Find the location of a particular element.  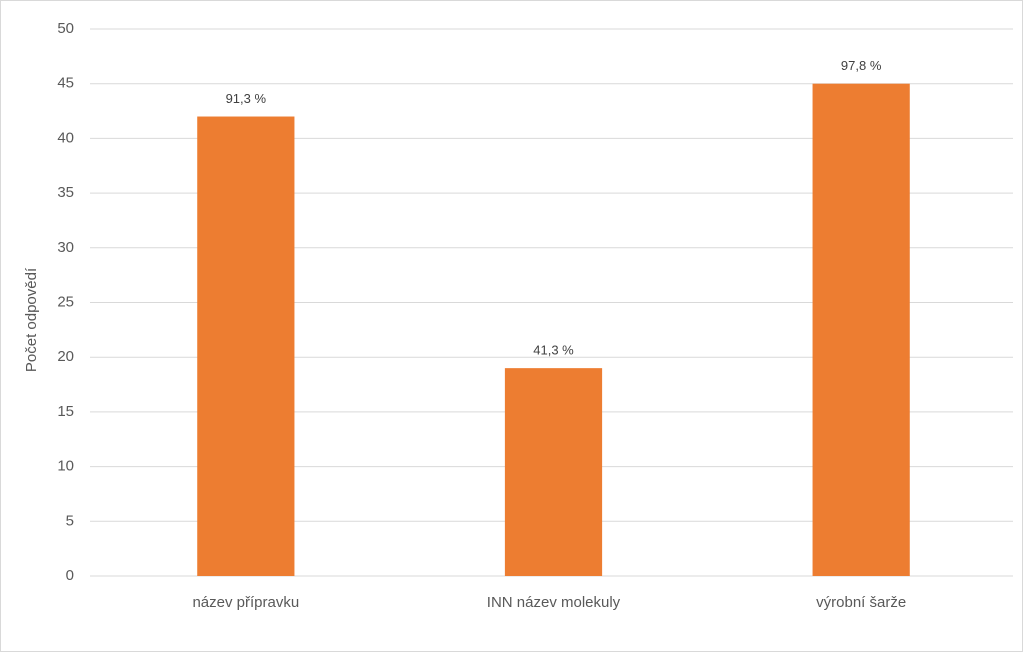

annotation: 91,3 % is located at coordinates (246, 98).